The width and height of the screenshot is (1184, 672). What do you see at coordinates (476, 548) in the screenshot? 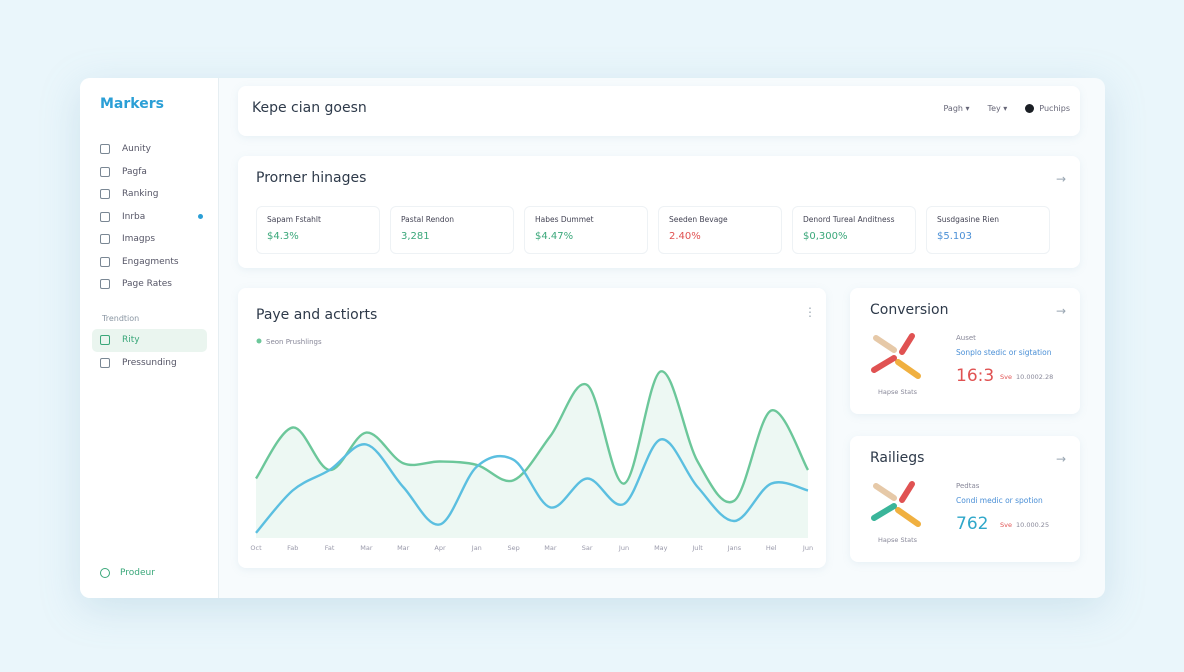
I see `x-tick-label: Jan` at bounding box center [476, 548].